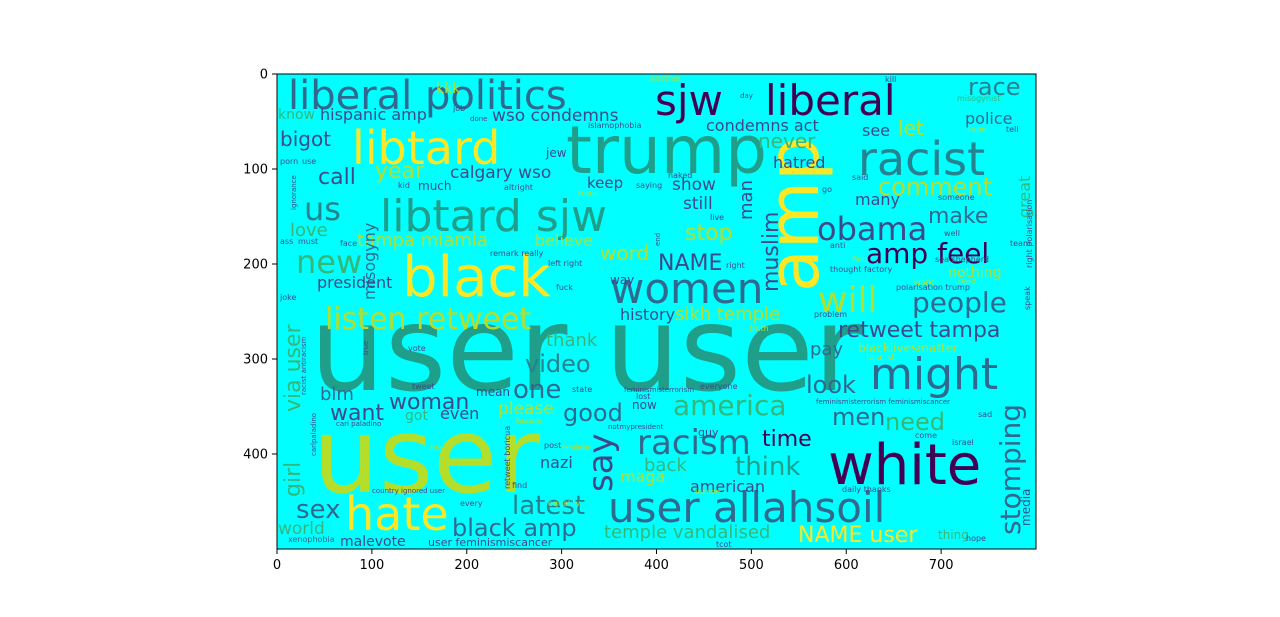 This screenshot has height=617, width=1280. I want to click on cloud-word: us, so click(322, 209).